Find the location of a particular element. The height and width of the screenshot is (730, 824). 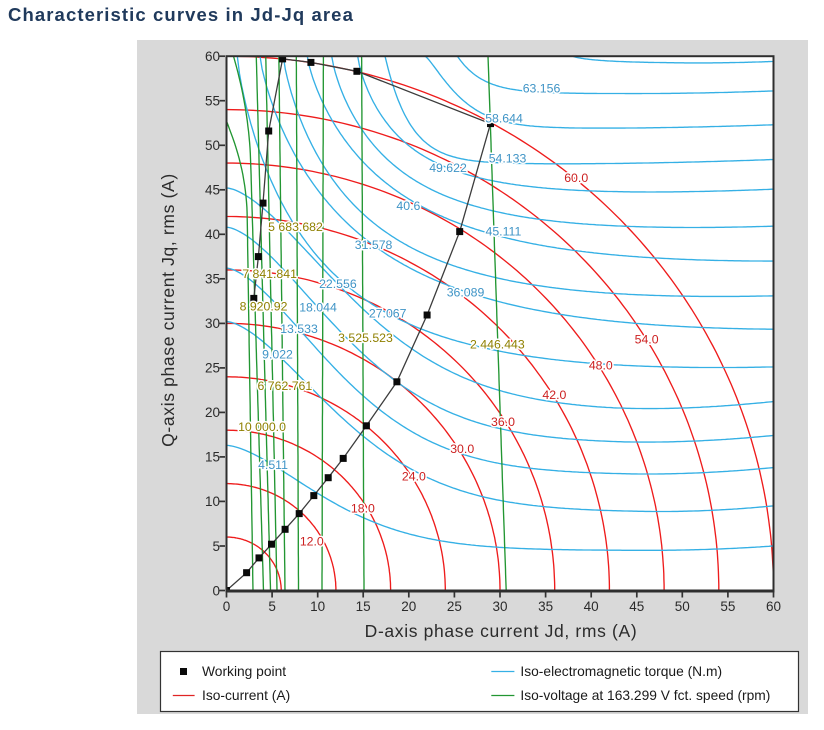

svg-text: 24.0 is located at coordinates (414, 477).